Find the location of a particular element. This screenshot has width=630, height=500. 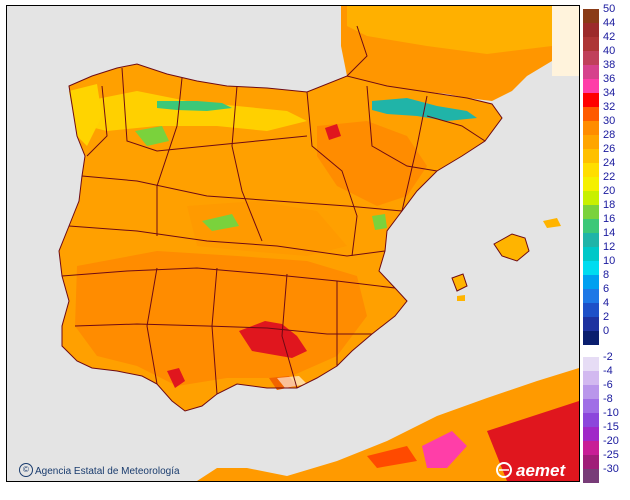

legend-label: 16 is located at coordinates (609, 219).